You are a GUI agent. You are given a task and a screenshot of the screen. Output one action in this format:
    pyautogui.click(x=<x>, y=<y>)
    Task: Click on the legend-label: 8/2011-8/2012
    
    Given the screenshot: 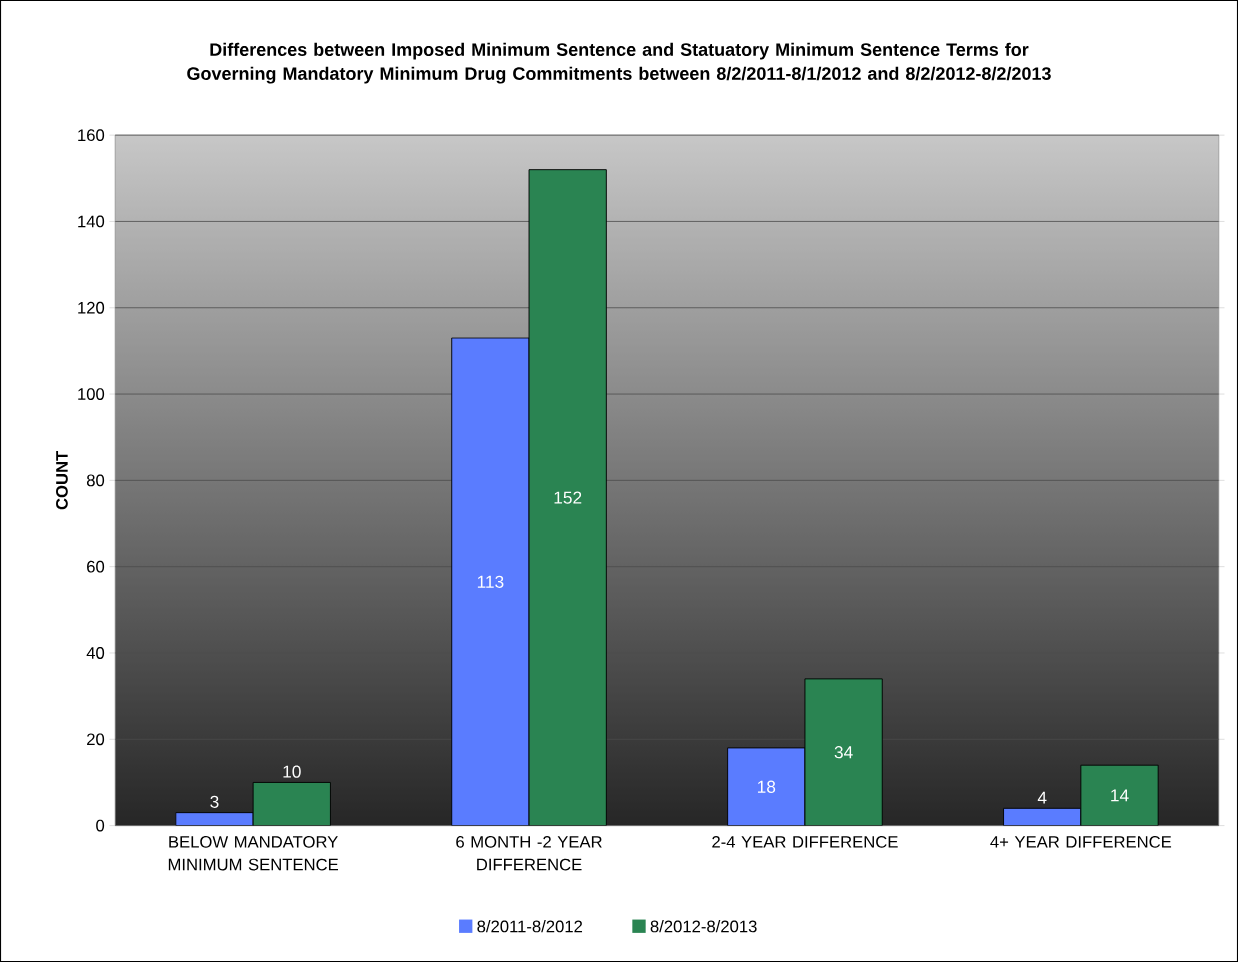 What is the action you would take?
    pyautogui.click(x=530, y=926)
    